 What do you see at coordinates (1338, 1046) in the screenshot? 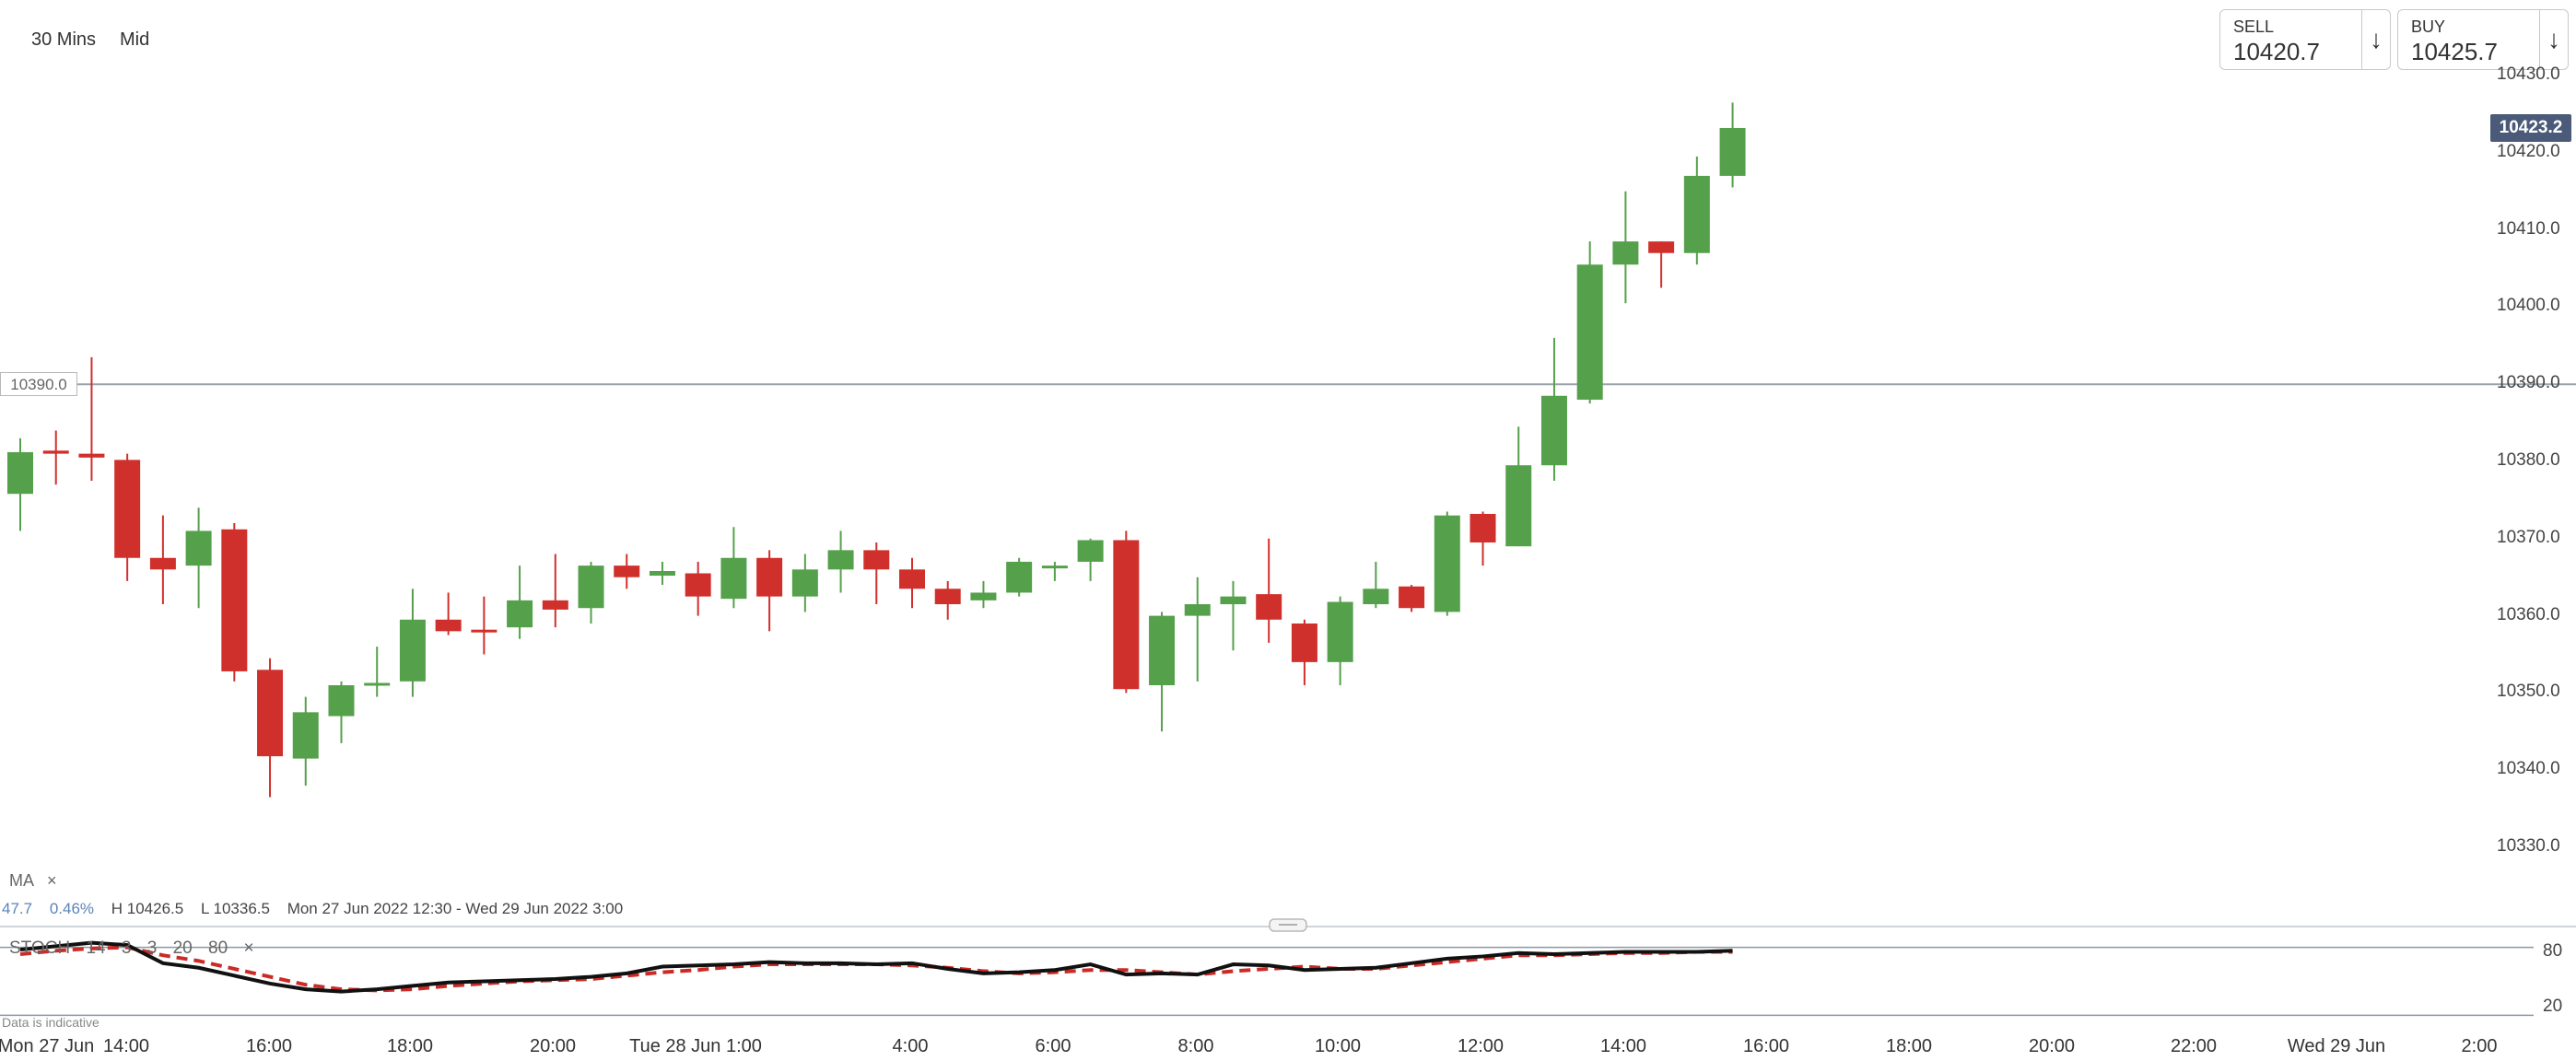
I see `time-tick-label: 10:00` at bounding box center [1338, 1046].